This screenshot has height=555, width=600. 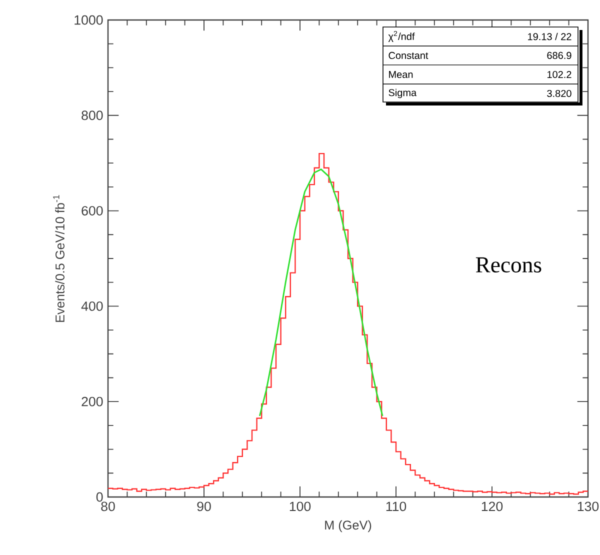 I want to click on x-tick-label: 120, so click(x=492, y=507).